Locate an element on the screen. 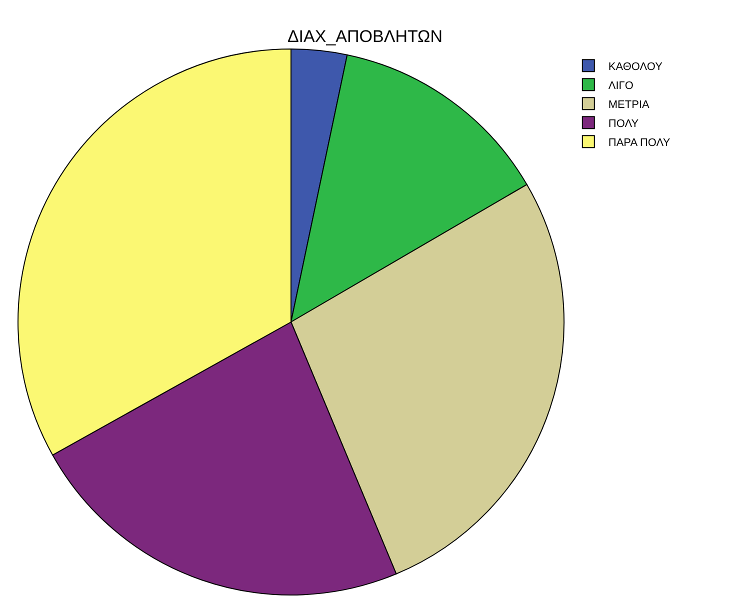 The width and height of the screenshot is (743, 601). legend-label: ΠΟΛΥ is located at coordinates (624, 124).